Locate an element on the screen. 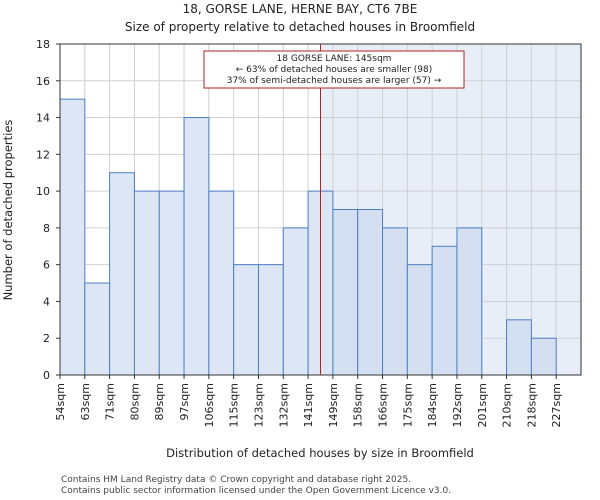 Image resolution: width=600 pixels, height=500 pixels. x-tick-label: 115sqm is located at coordinates (234, 405).